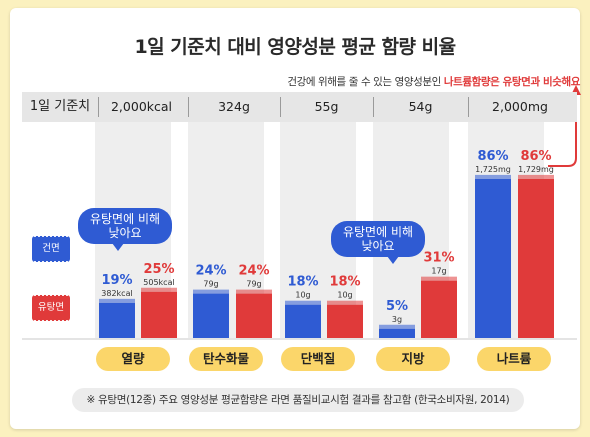 The image size is (590, 437). What do you see at coordinates (60, 106) in the screenshot?
I see `reference-label: 1일 기준치` at bounding box center [60, 106].